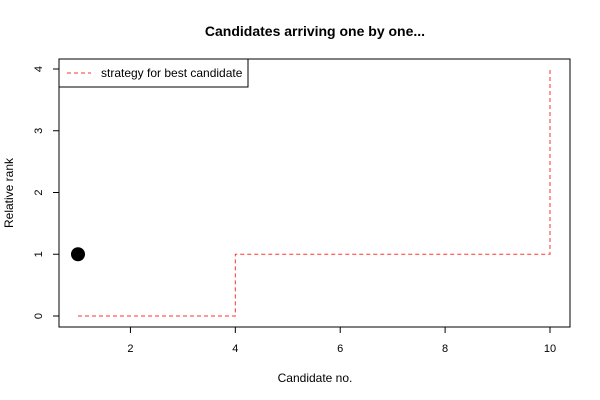  Describe the element at coordinates (172, 73) in the screenshot. I see `legend-label: strategy for best candidate` at that location.